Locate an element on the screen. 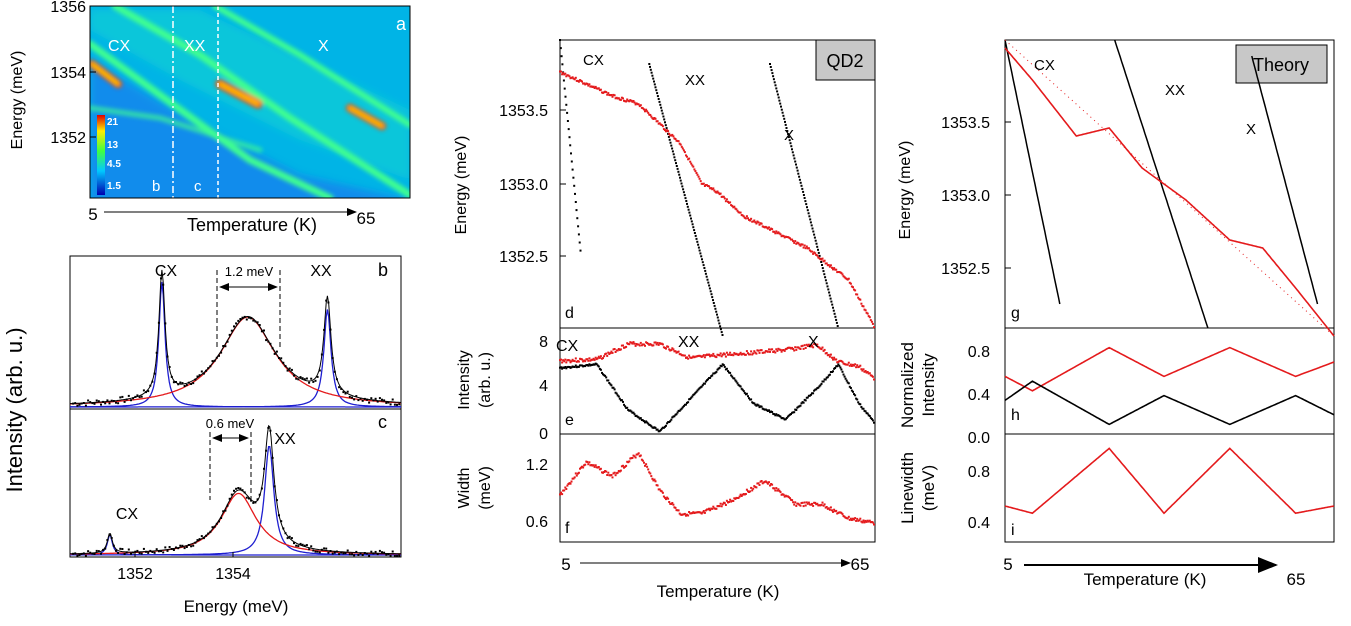 The width and height of the screenshot is (1351, 626). line-label-xx: XX is located at coordinates (195, 46).